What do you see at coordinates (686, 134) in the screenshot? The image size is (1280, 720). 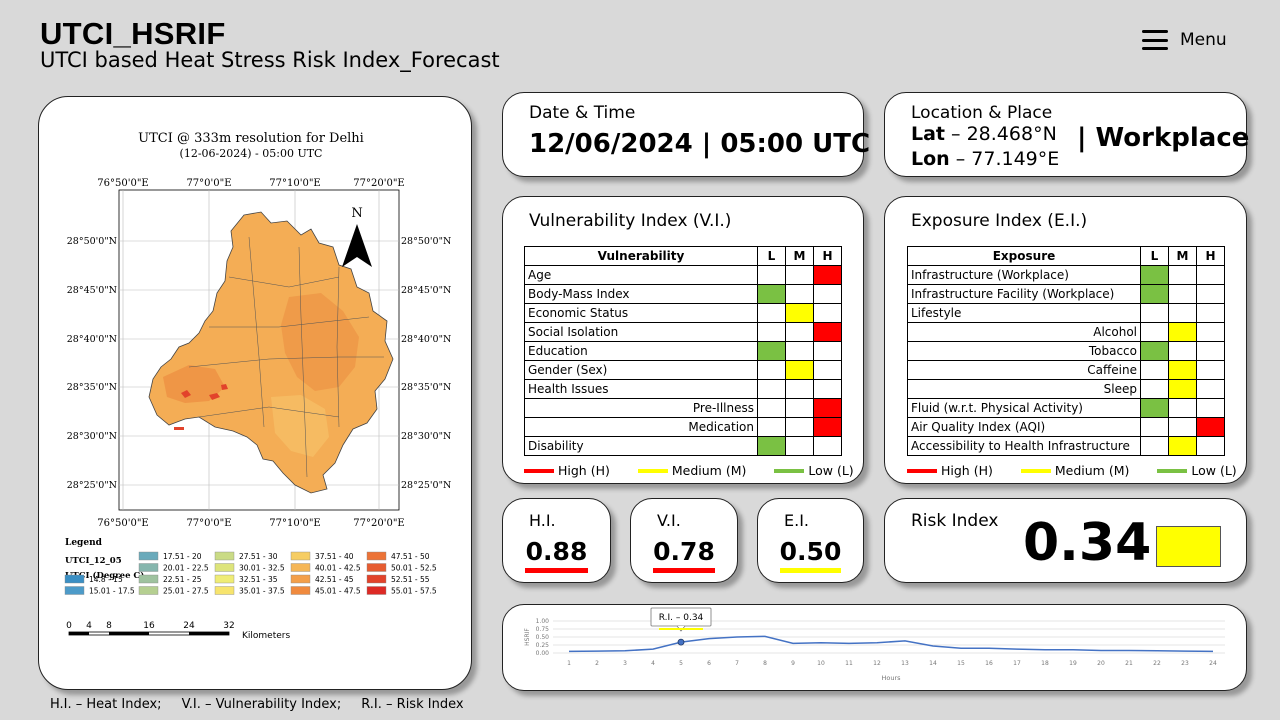 I see `datetime-card: Date & Time 12/06/2024 | 05:00 UTC` at bounding box center [686, 134].